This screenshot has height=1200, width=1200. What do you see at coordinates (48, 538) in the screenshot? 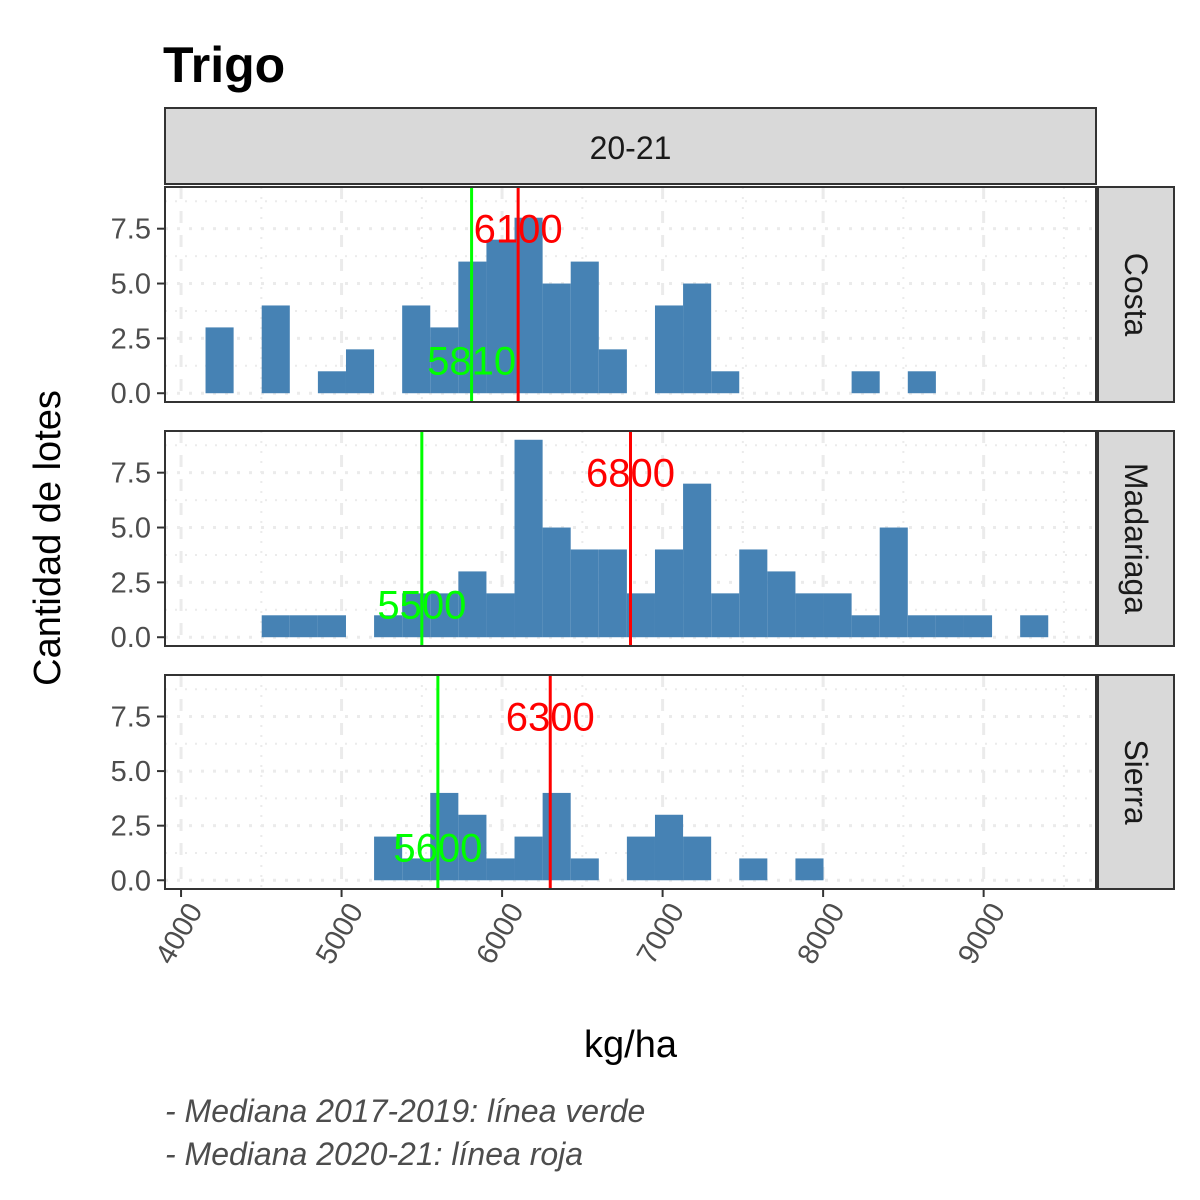
I see `y-axis-title: Cantidad de lotes` at bounding box center [48, 538].